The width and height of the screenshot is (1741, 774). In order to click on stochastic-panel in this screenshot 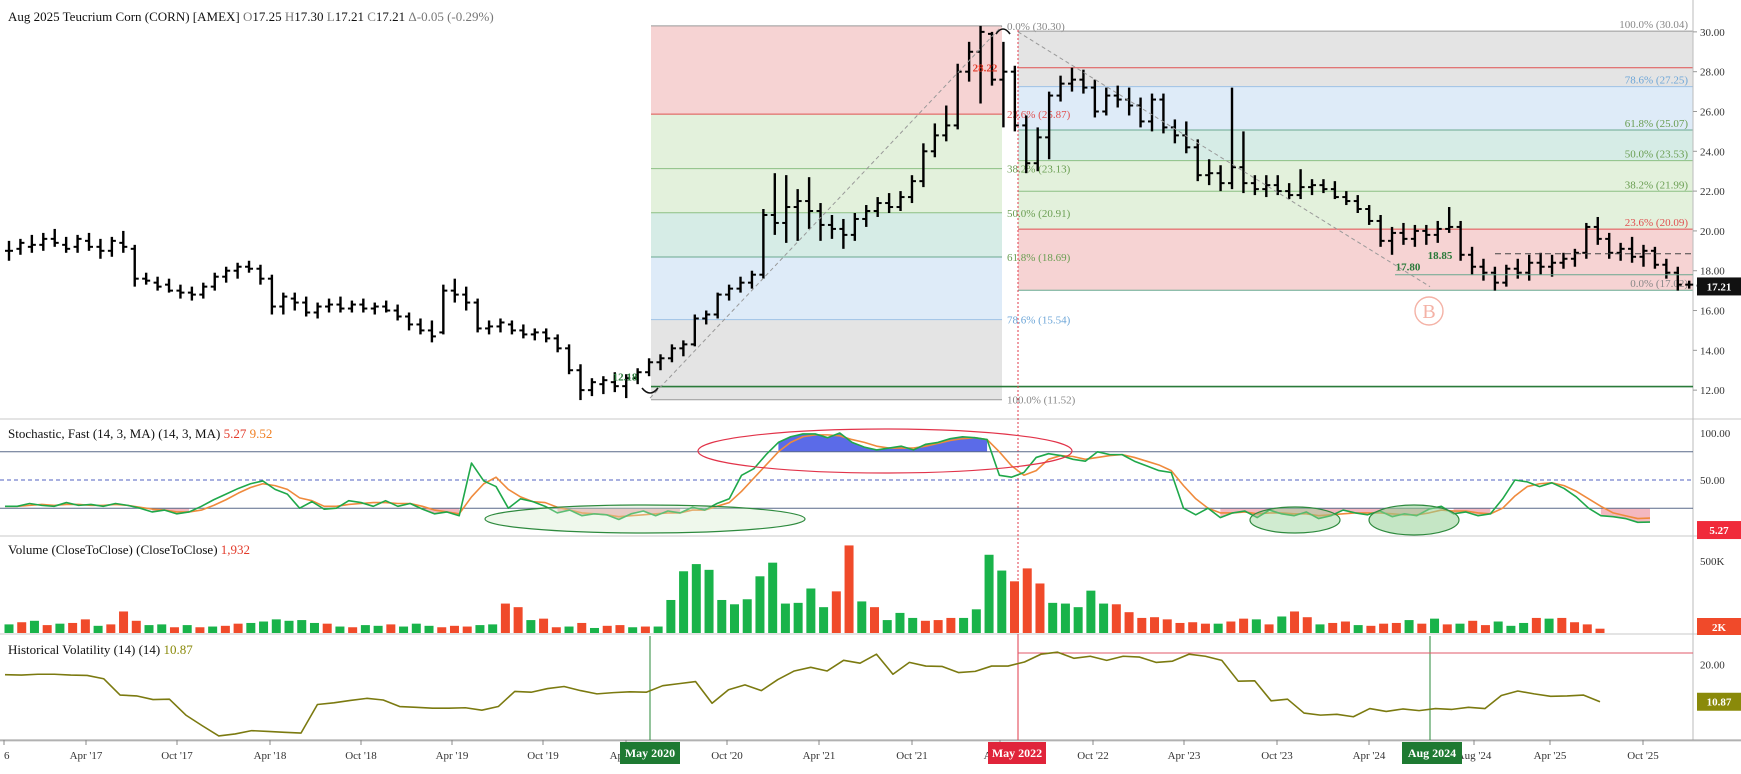, I will do `click(846, 482)`.